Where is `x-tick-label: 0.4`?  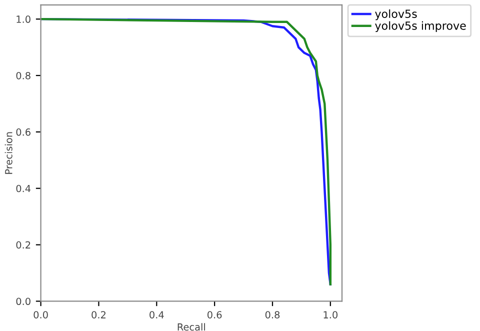
x-tick-label: 0.4 is located at coordinates (157, 314).